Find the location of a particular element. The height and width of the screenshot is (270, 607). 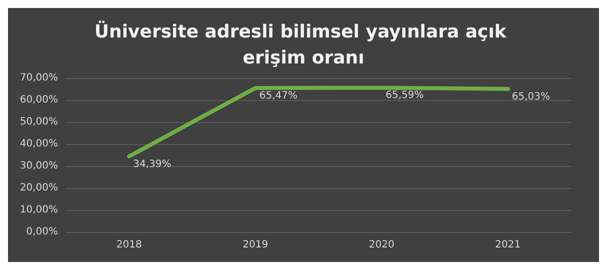

data-label: 65,47% is located at coordinates (278, 96).